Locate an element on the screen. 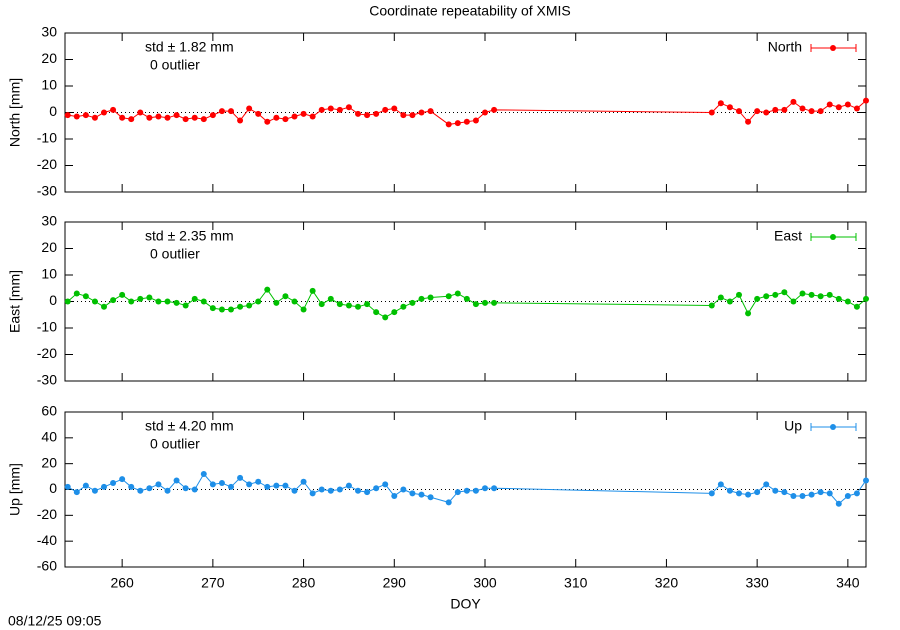  y-tick-label: 60 is located at coordinates (49, 411).